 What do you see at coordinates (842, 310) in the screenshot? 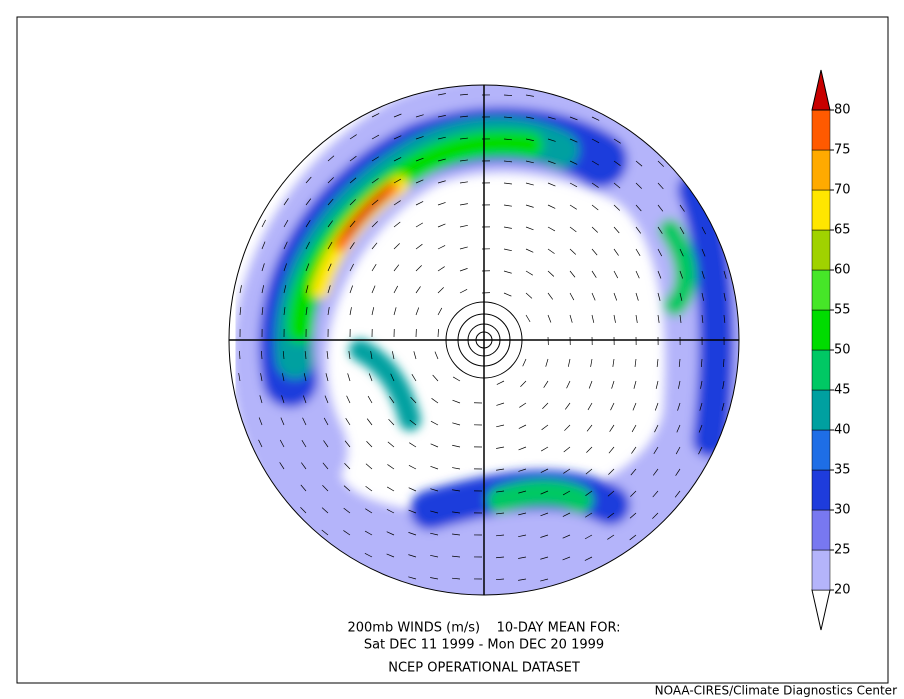
I see `colorbar-label: 55` at bounding box center [842, 310].